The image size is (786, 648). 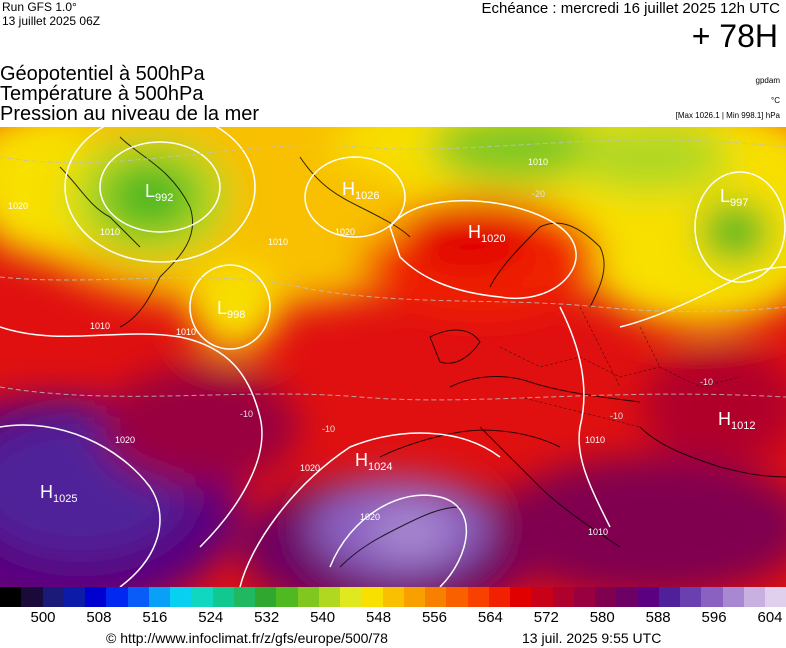 What do you see at coordinates (770, 617) in the screenshot?
I see `colorbar-tick-label: 604` at bounding box center [770, 617].